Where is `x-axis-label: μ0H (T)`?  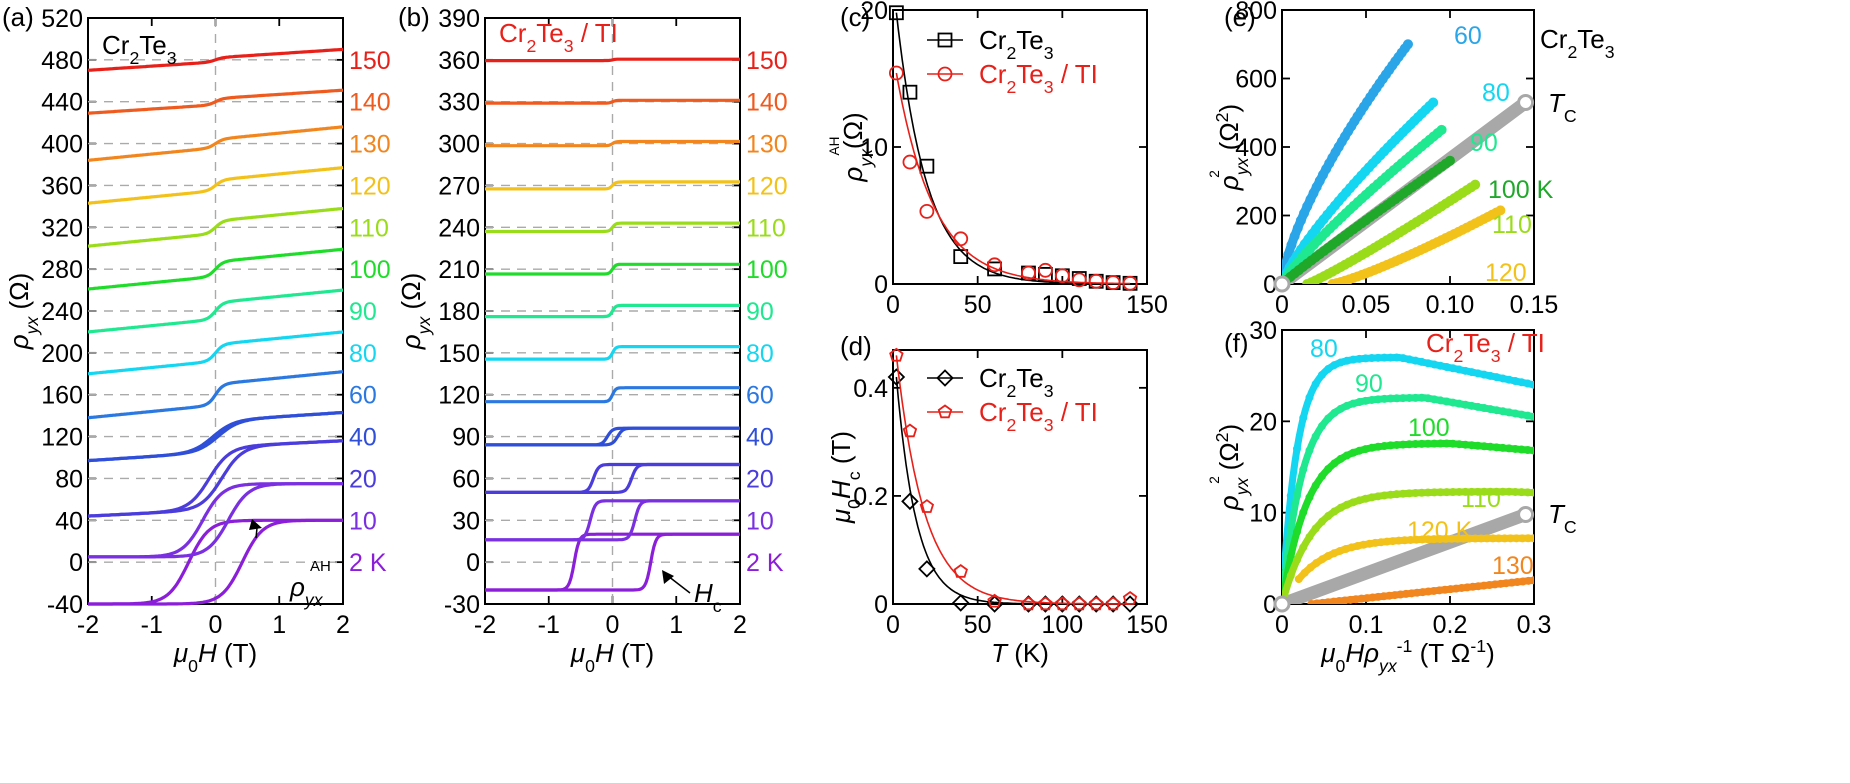 x-axis-label: μ0H (T) is located at coordinates (215, 657).